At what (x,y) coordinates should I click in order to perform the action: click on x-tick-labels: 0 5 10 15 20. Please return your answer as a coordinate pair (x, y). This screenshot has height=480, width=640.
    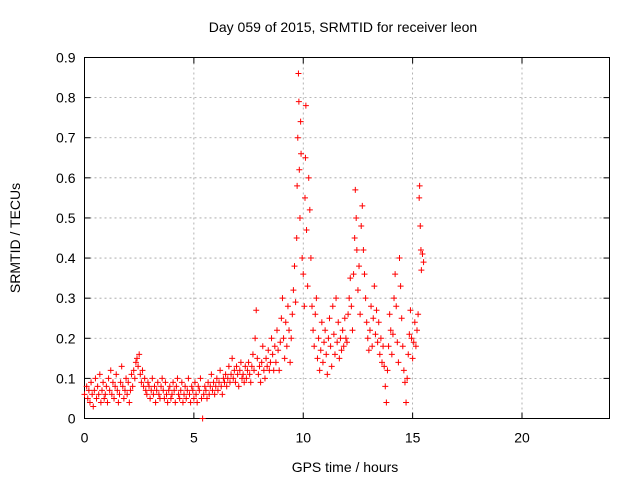
    Looking at the image, I should click on (305, 438).